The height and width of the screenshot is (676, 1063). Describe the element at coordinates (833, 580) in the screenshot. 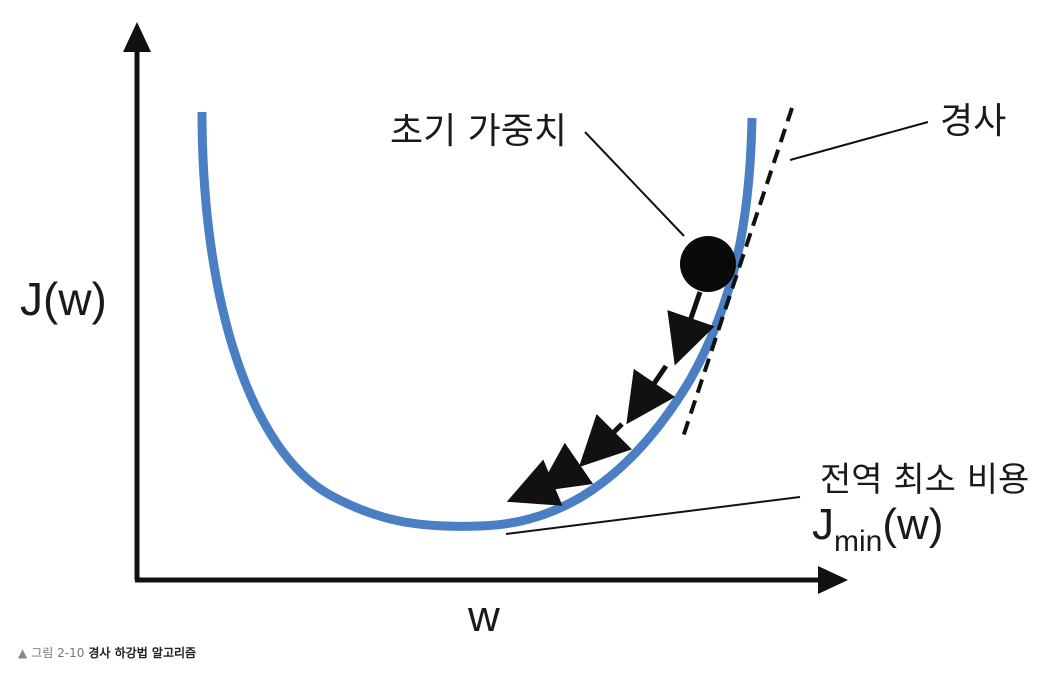

I see `x-axis-arrow-icon` at that location.